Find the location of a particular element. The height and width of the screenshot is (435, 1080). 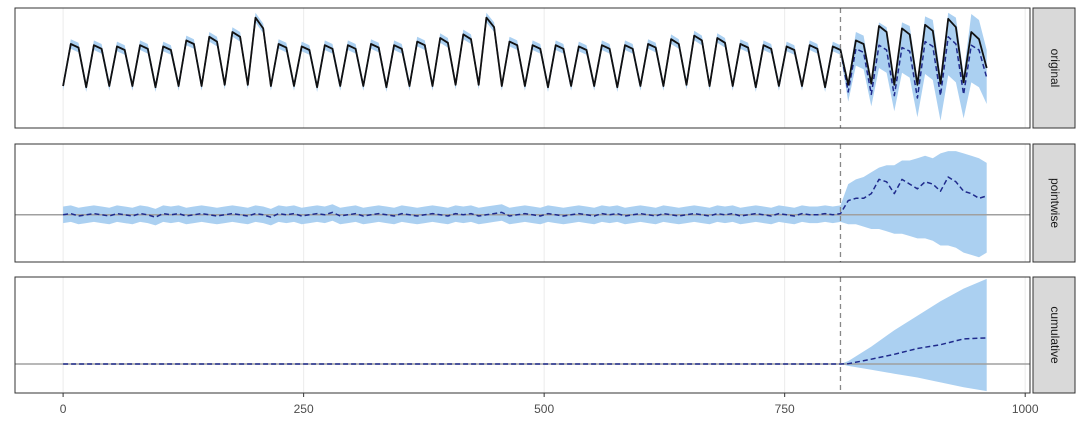

x-tick-label: 750 is located at coordinates (785, 409).